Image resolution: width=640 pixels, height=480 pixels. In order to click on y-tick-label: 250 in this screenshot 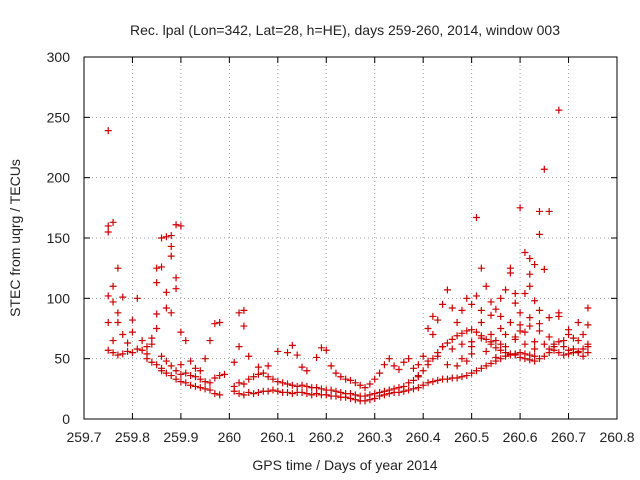, I will do `click(59, 117)`.